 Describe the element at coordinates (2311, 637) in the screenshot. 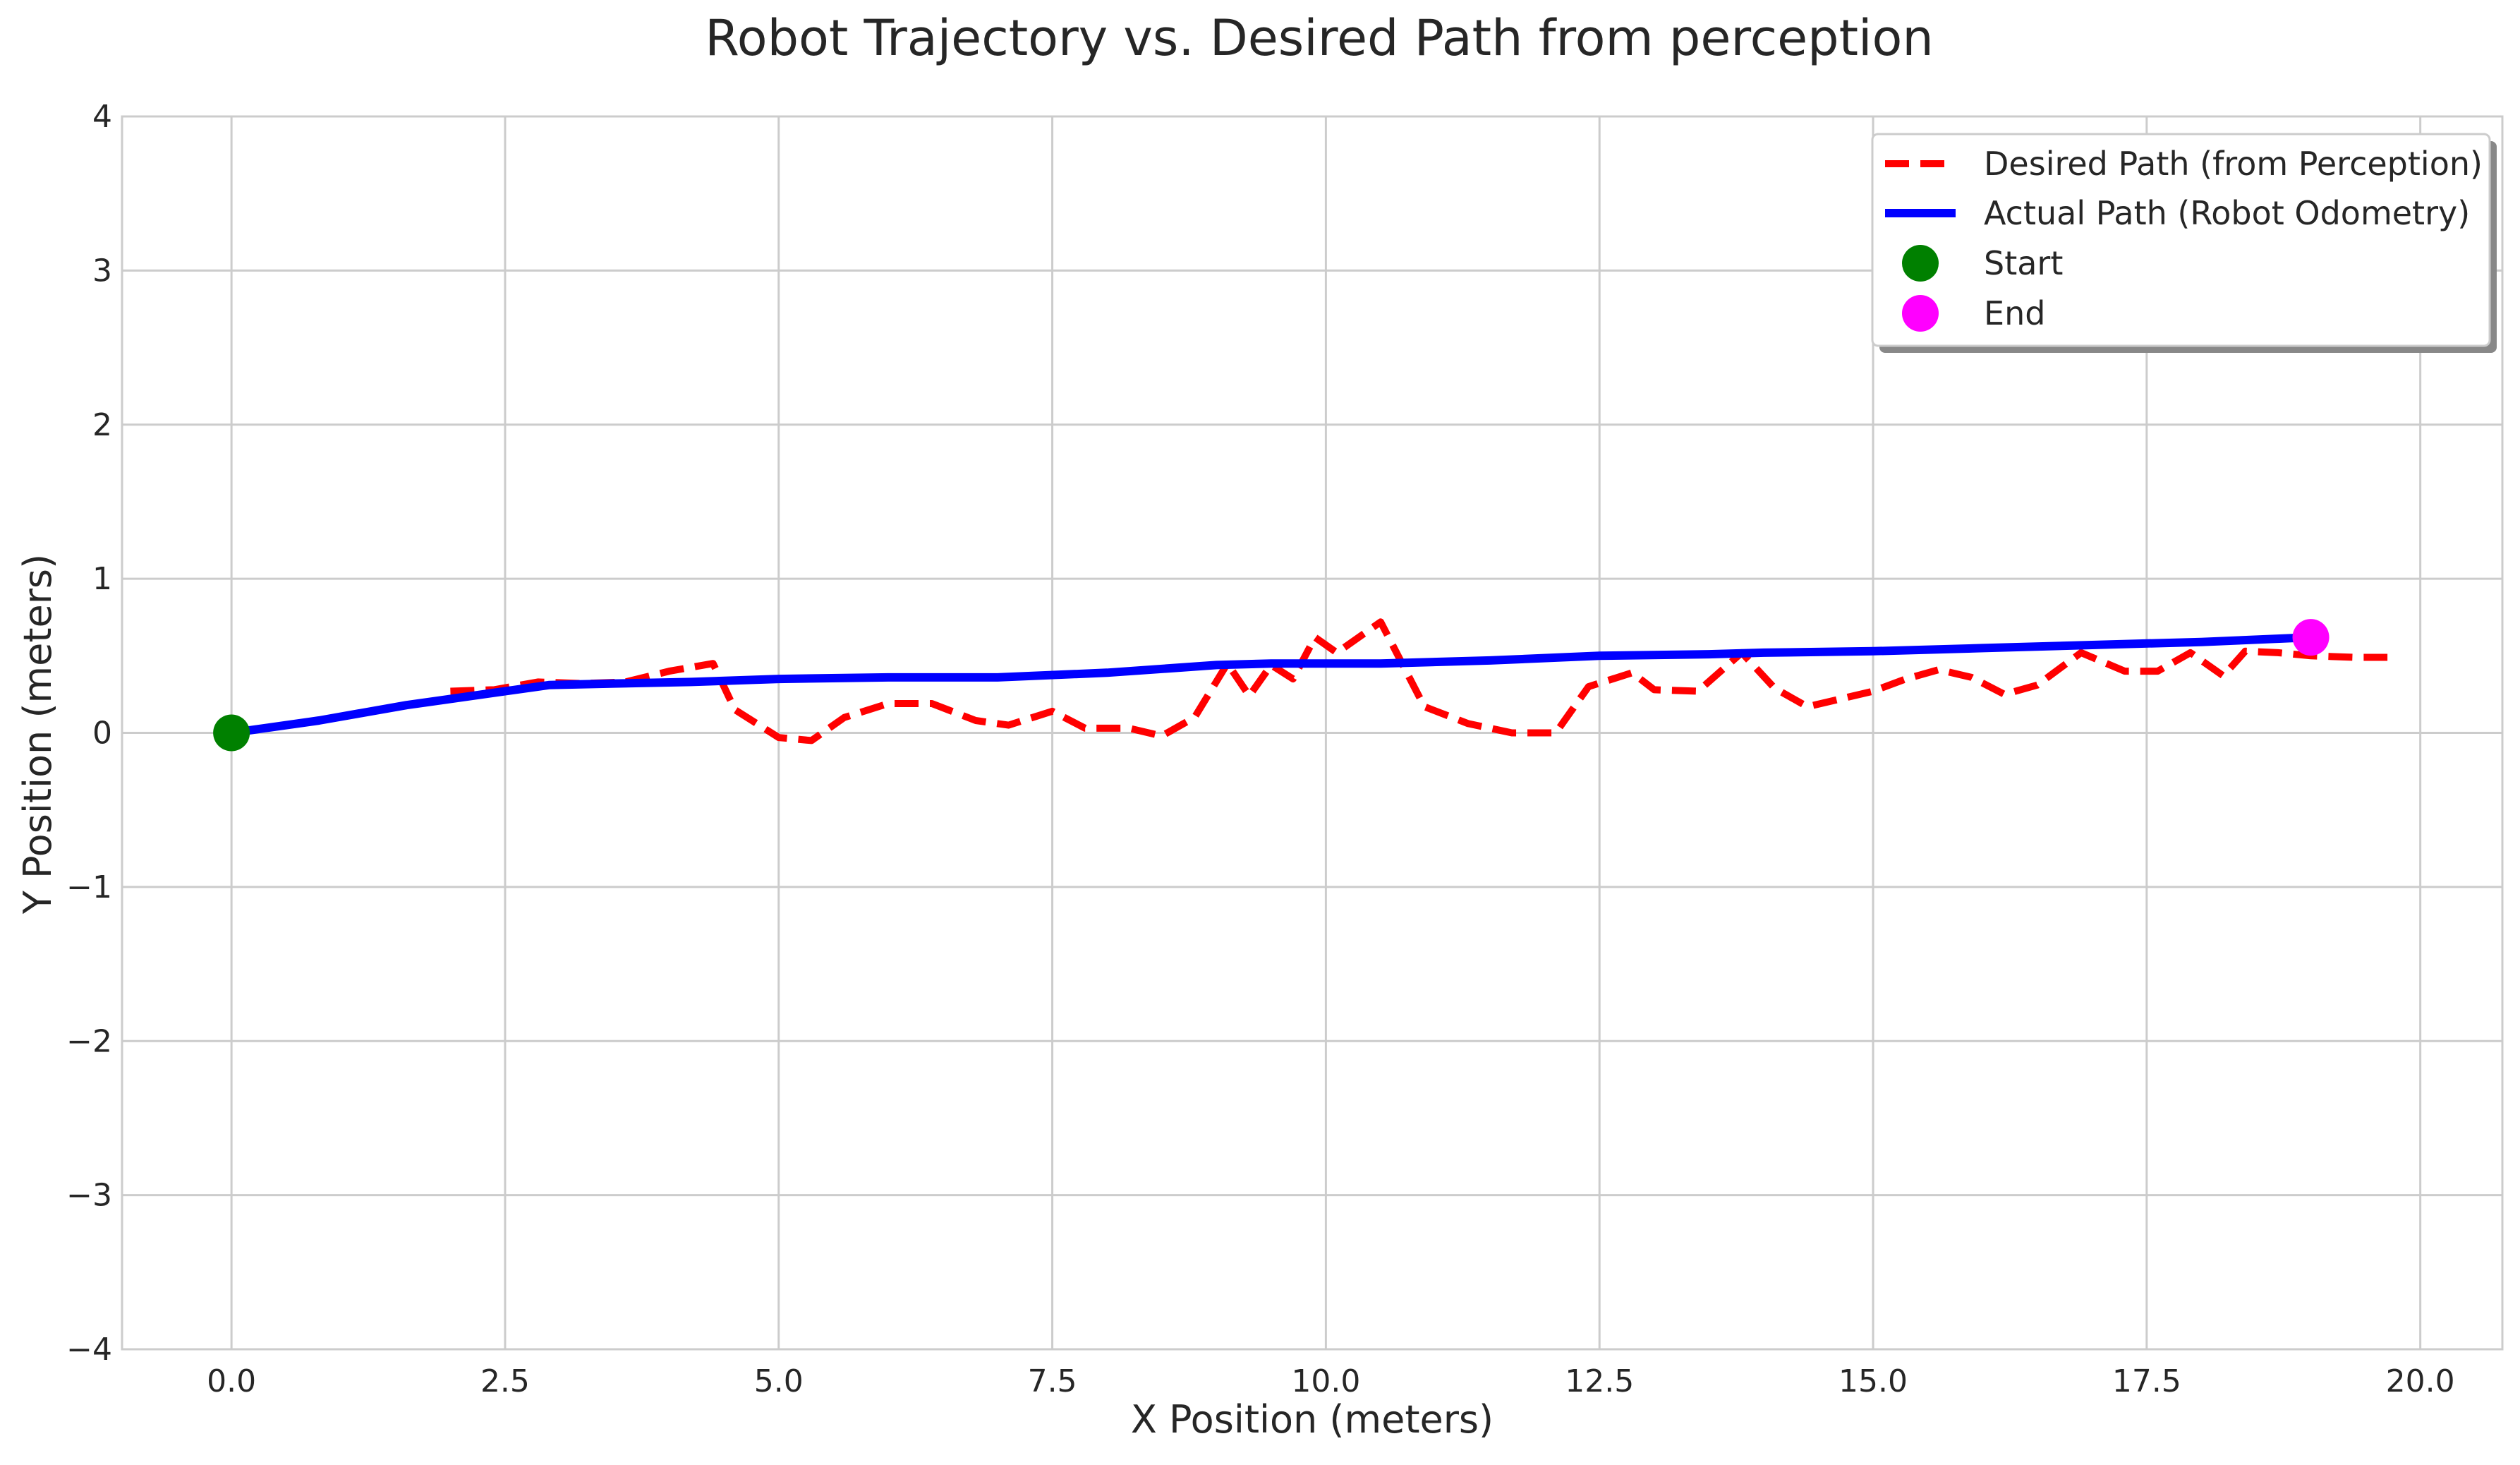

I see `end-marker` at that location.